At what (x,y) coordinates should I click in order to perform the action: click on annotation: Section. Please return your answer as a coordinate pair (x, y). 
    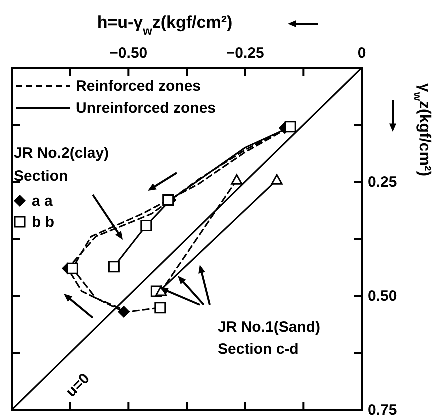
    Looking at the image, I should click on (41, 176).